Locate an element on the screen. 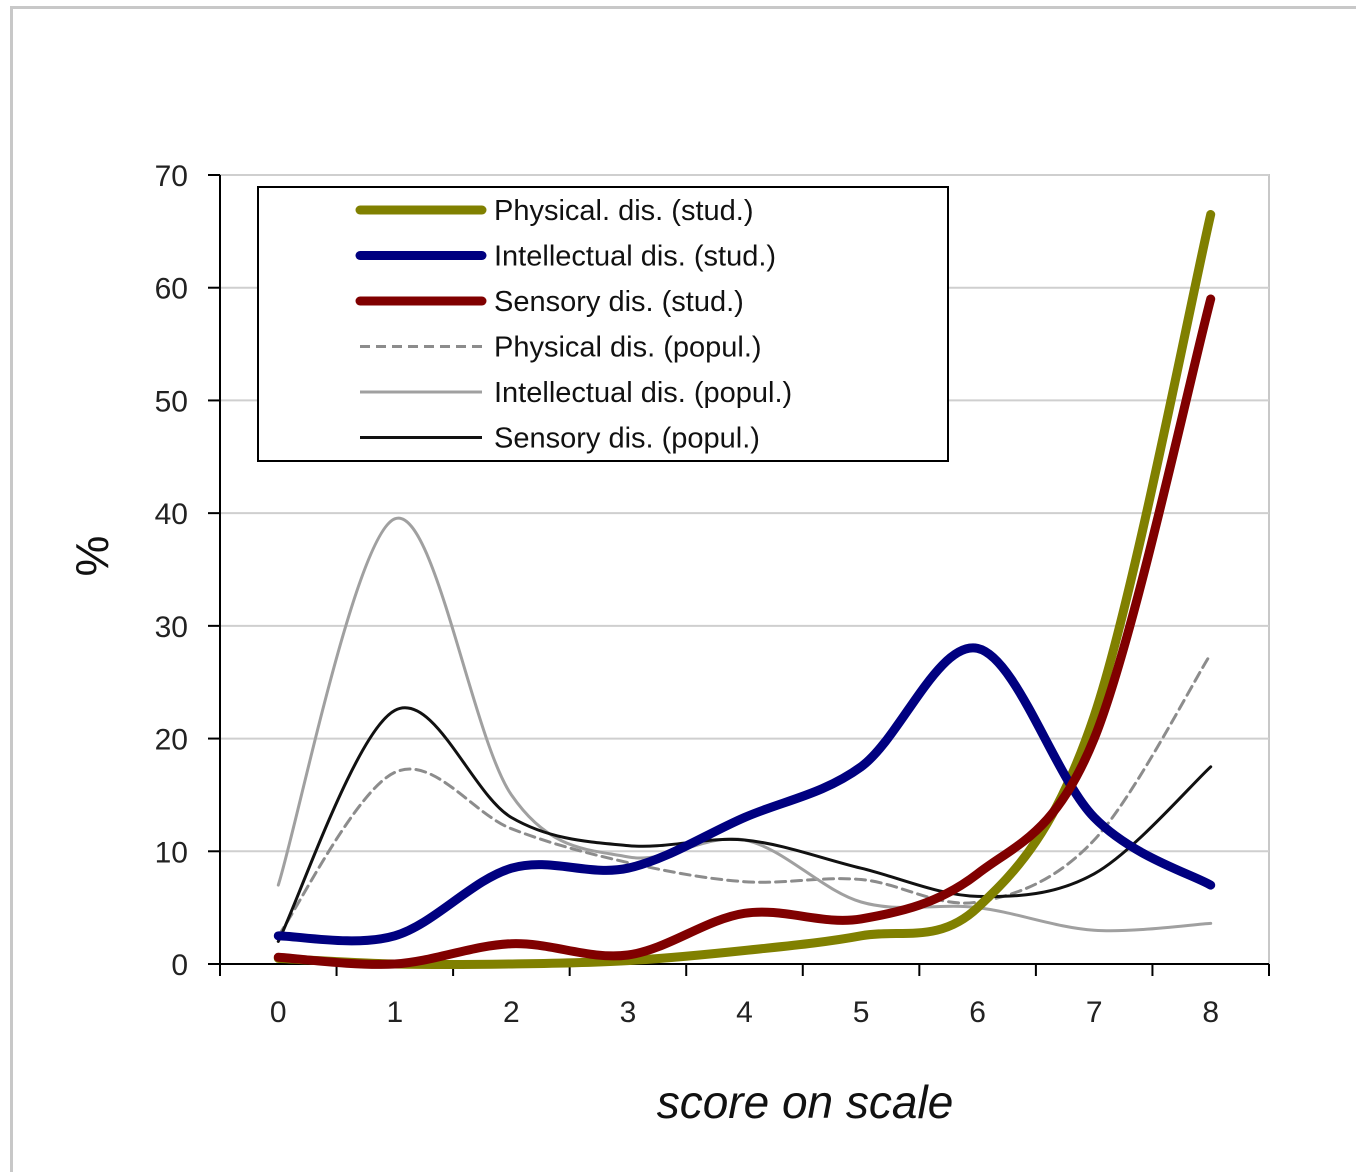  y-tick-label: 0 is located at coordinates (179, 965).